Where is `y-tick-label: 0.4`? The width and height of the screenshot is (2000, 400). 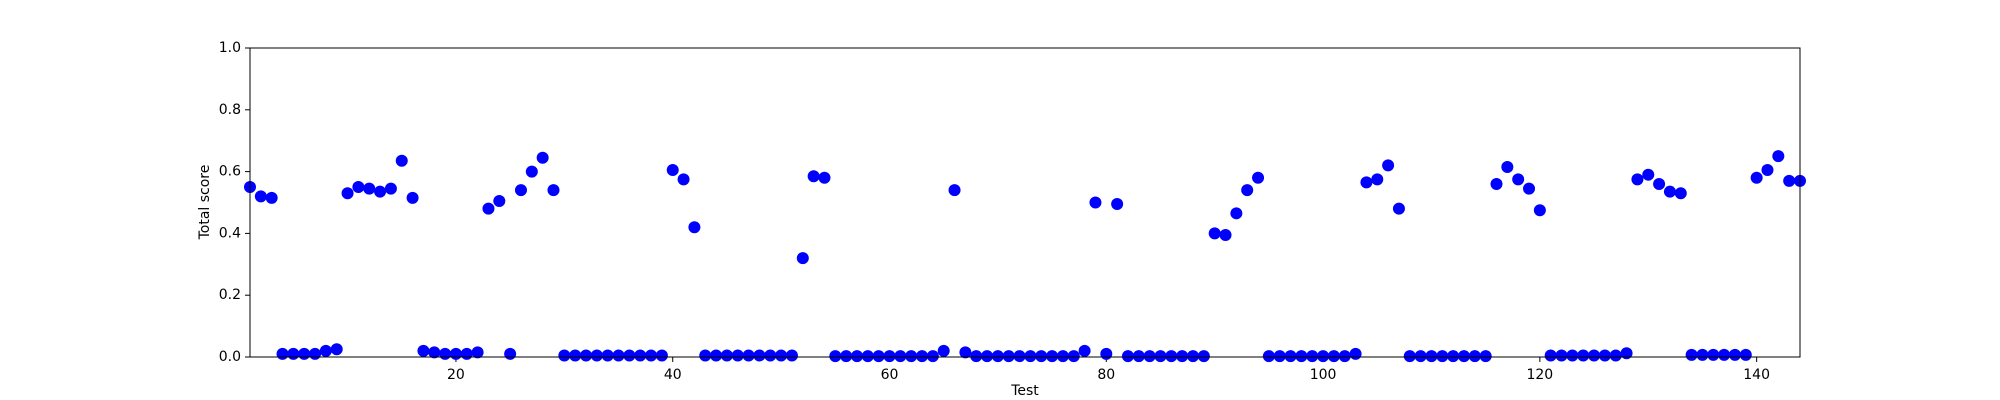
y-tick-label: 0.4 is located at coordinates (230, 233).